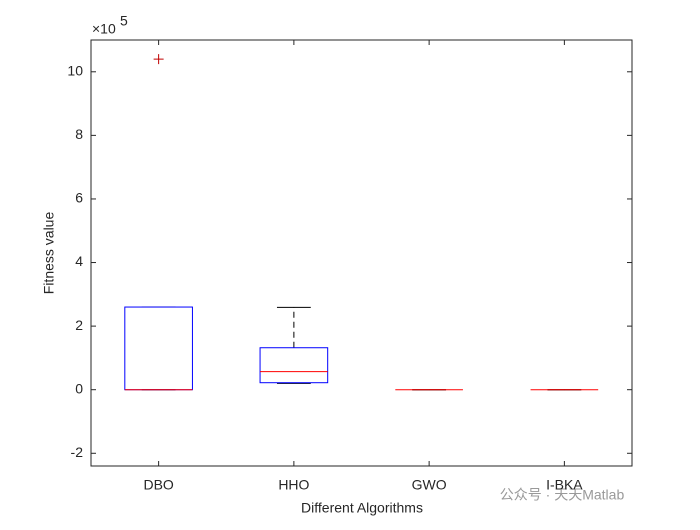 Image resolution: width=700 pixels, height=530 pixels. What do you see at coordinates (104, 29) in the screenshot?
I see `y-multiplier-base: ×10` at bounding box center [104, 29].